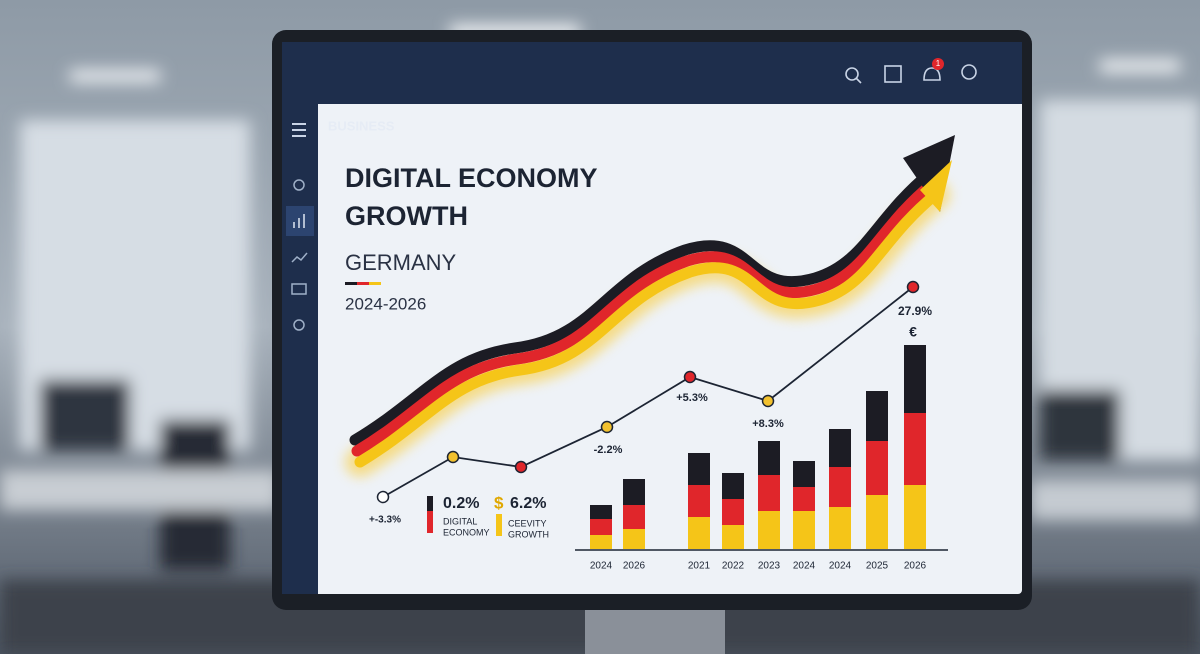 The image size is (1200, 654). Describe the element at coordinates (300, 221) in the screenshot. I see `nav-active` at that location.